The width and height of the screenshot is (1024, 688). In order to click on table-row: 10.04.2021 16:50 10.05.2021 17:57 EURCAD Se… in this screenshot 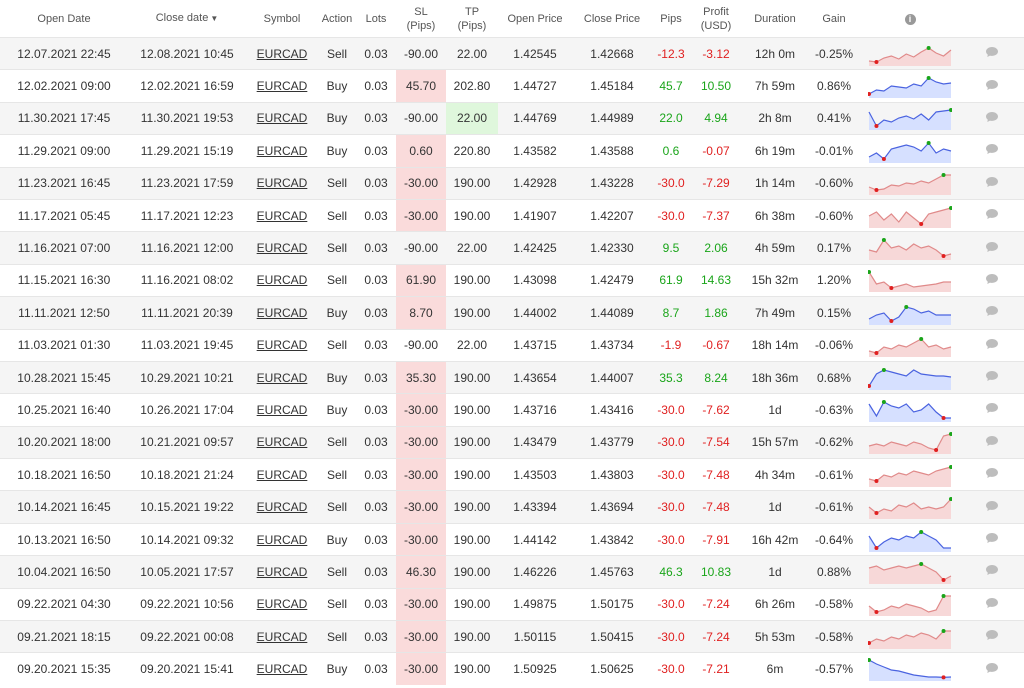, I will do `click(512, 572)`.